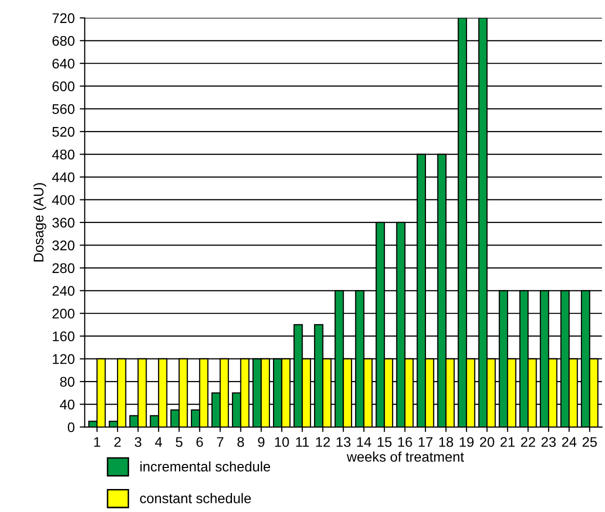 This screenshot has width=605, height=512. What do you see at coordinates (117, 442) in the screenshot?
I see `x-tick-label: 2` at bounding box center [117, 442].